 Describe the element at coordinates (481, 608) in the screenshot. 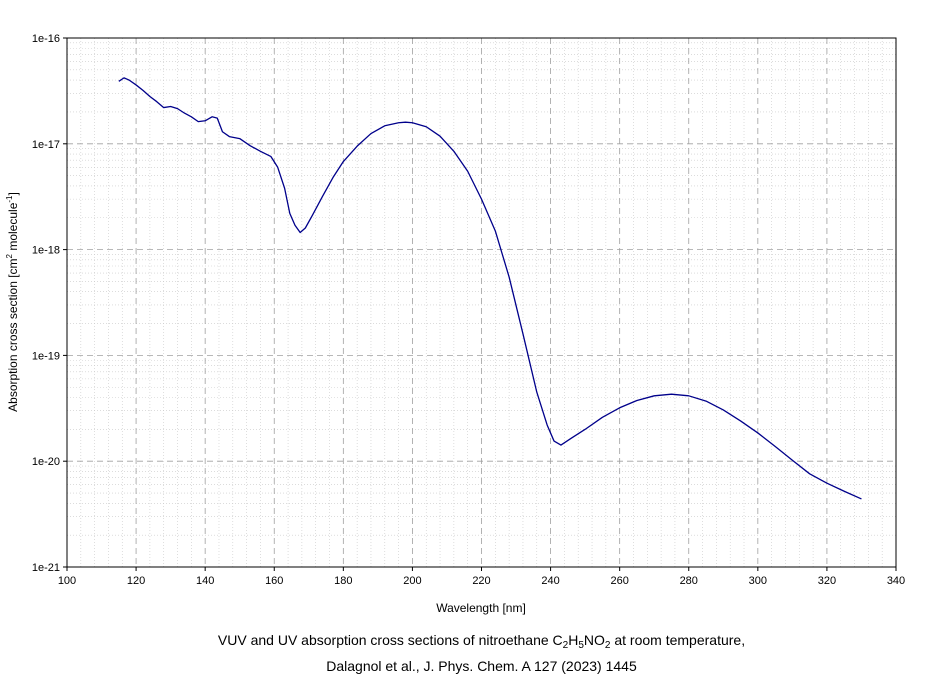

I see `x-axis-title: Wavelength [nm]` at that location.